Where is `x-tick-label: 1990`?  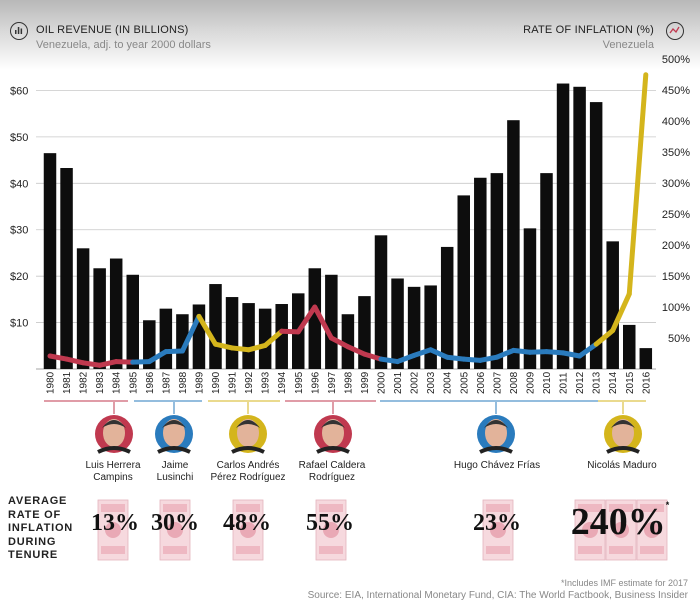 x-tick-label: 1990 is located at coordinates (216, 382).